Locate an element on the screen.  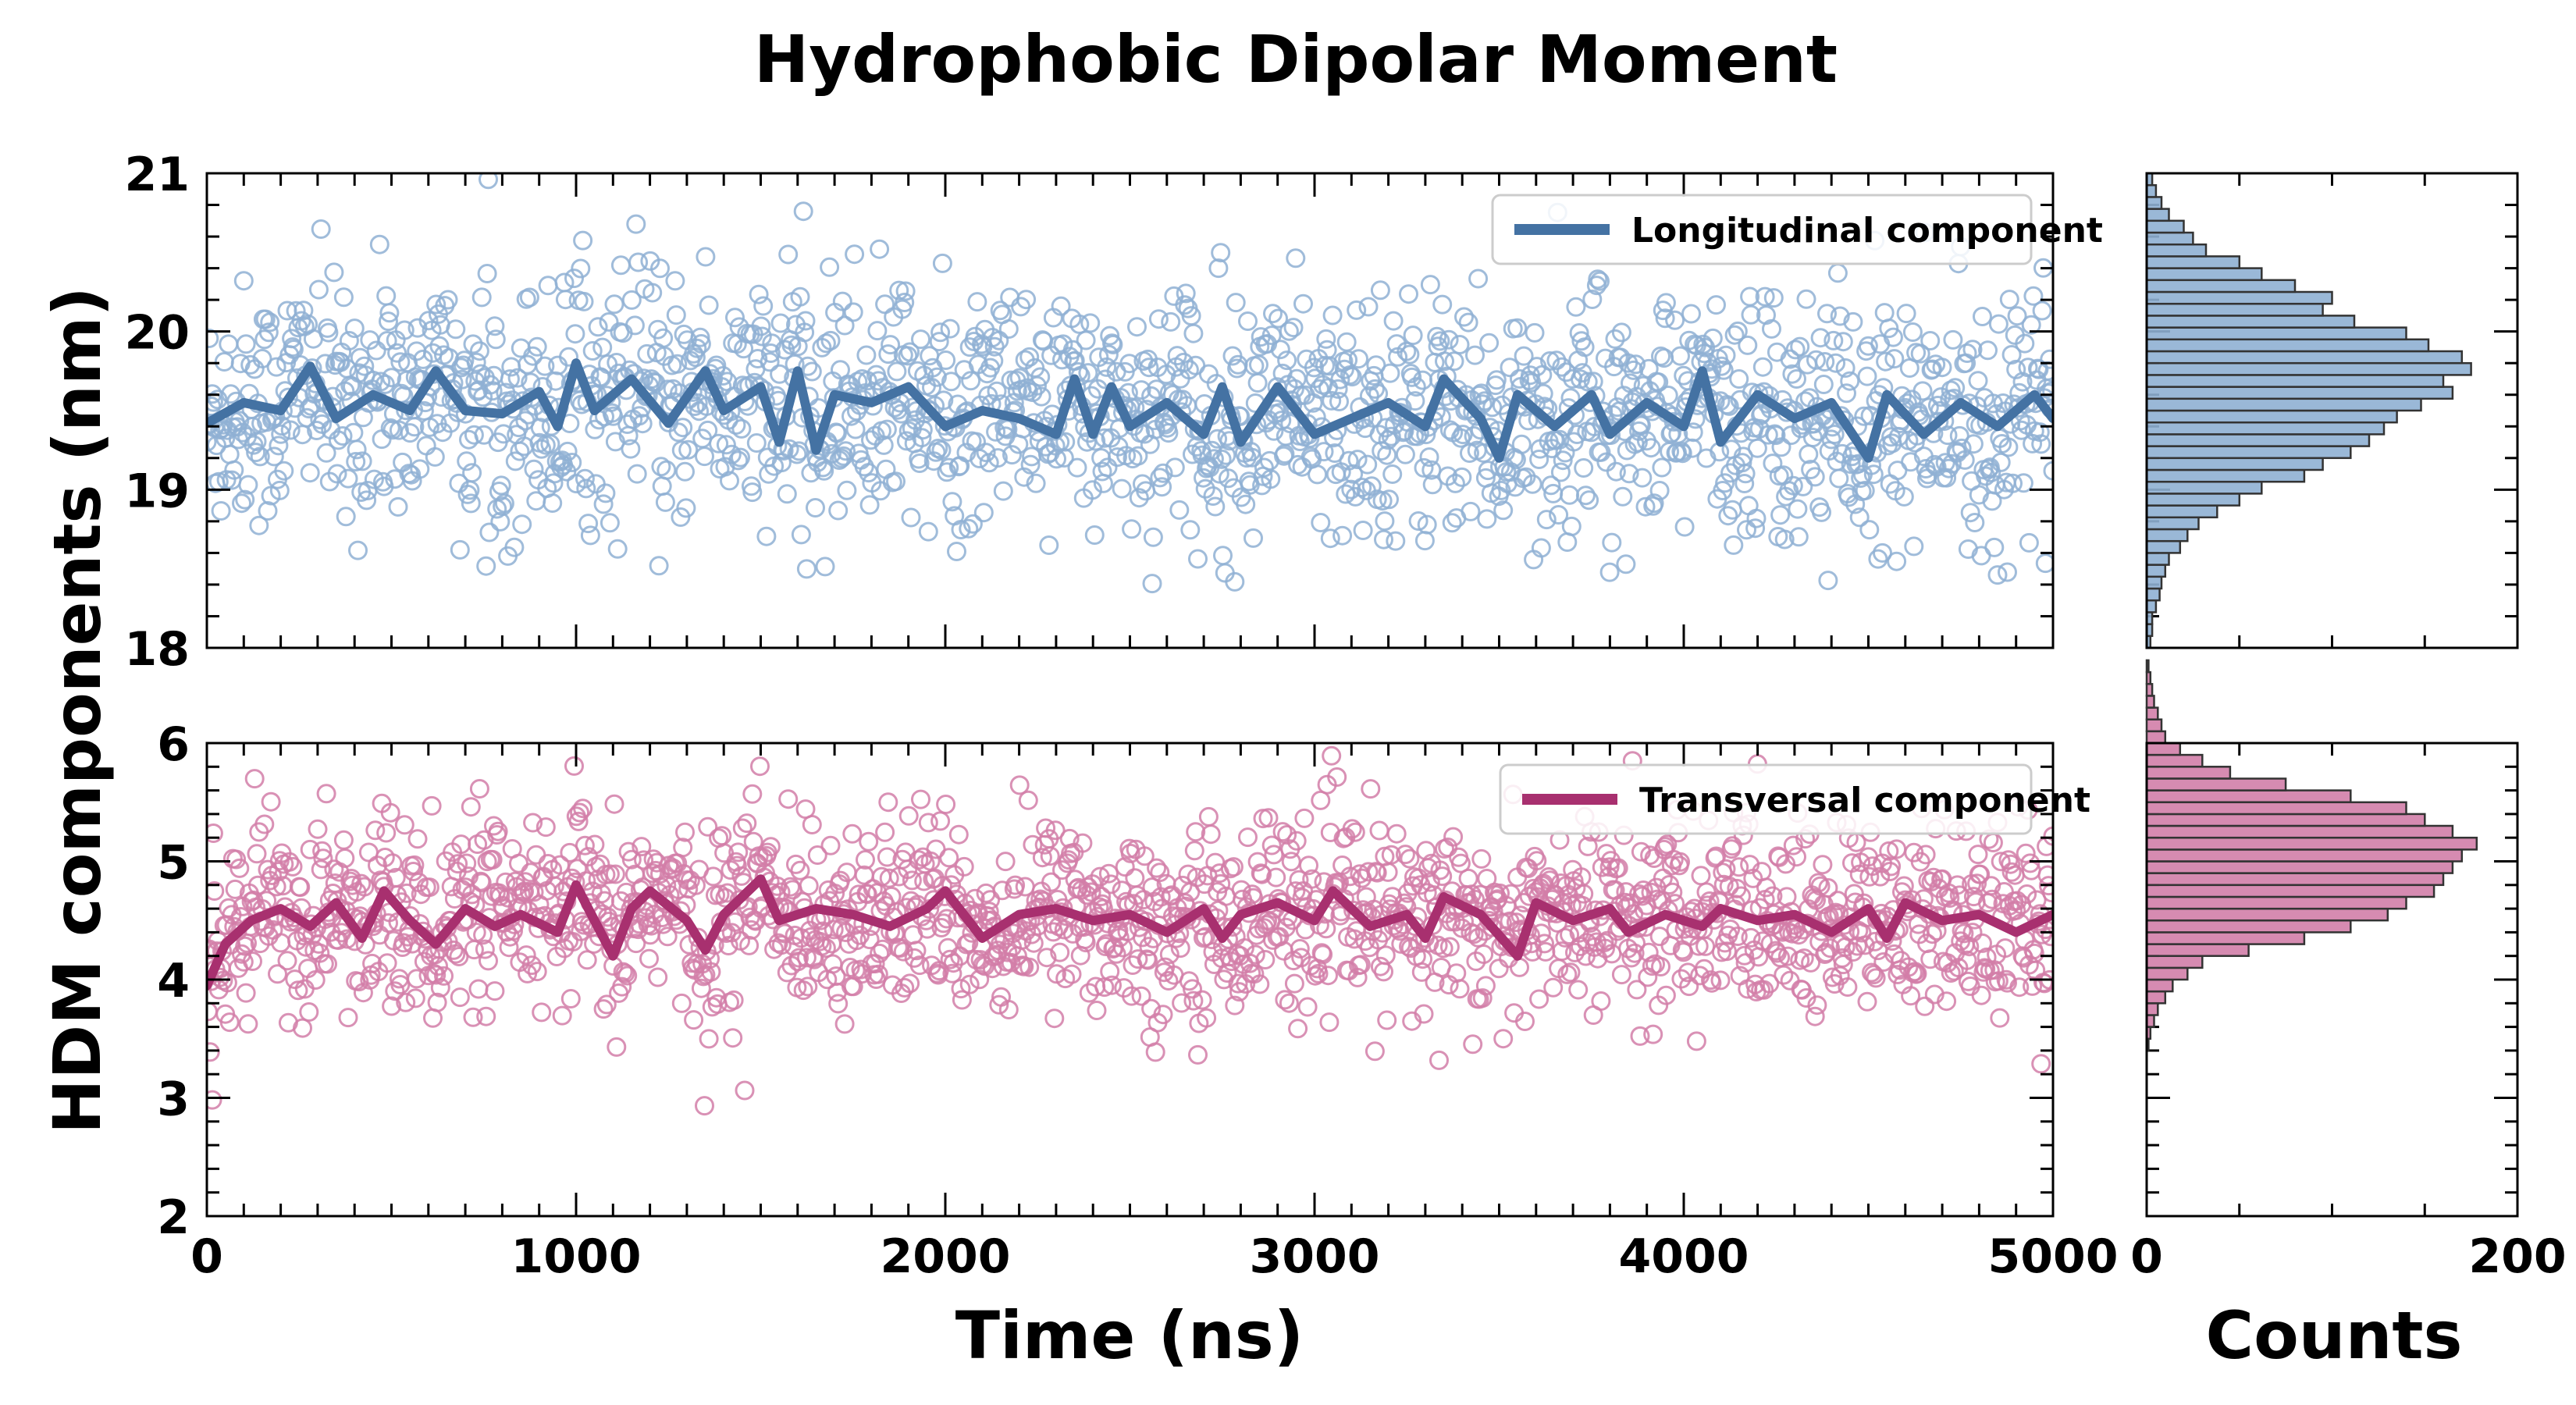
figure-title: Hydrophobic Dipolar Moment is located at coordinates (1296, 60).